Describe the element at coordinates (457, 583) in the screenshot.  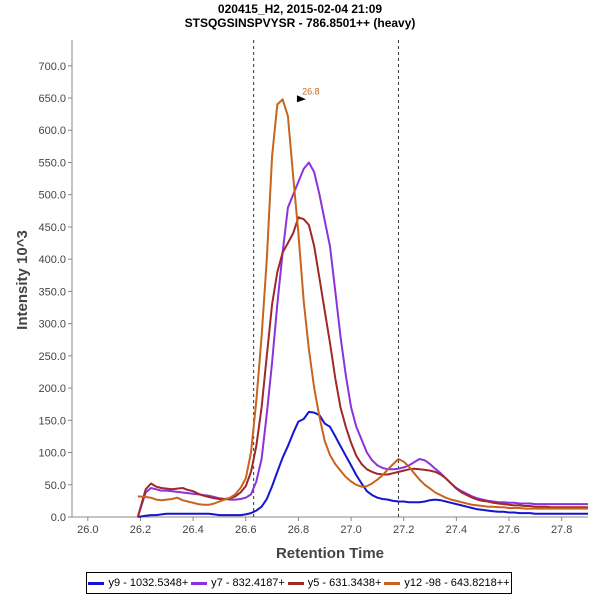
I see `legend-label: y12 -98 - 643.8218++` at that location.